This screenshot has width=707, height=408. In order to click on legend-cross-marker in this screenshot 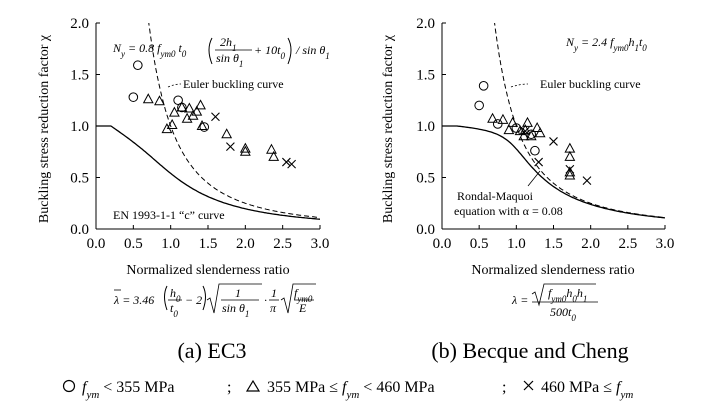, I will do `click(528, 385)`.